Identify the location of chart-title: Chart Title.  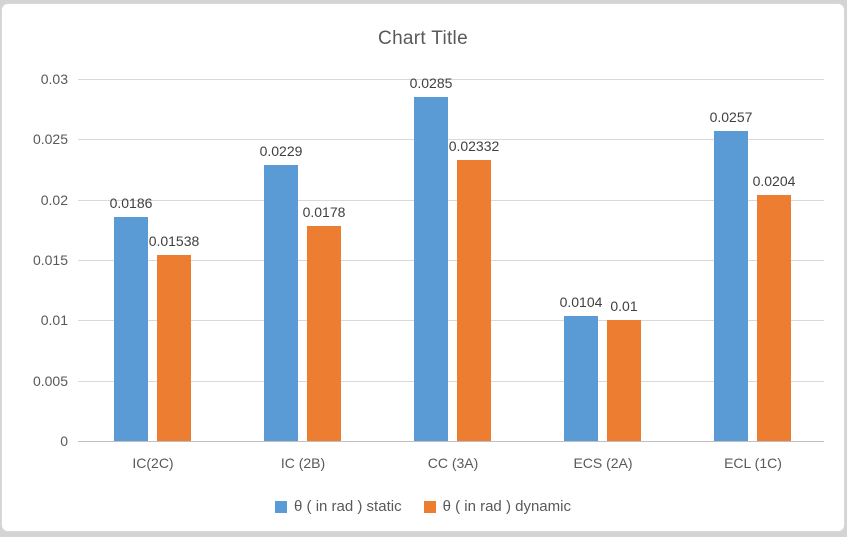
(423, 38).